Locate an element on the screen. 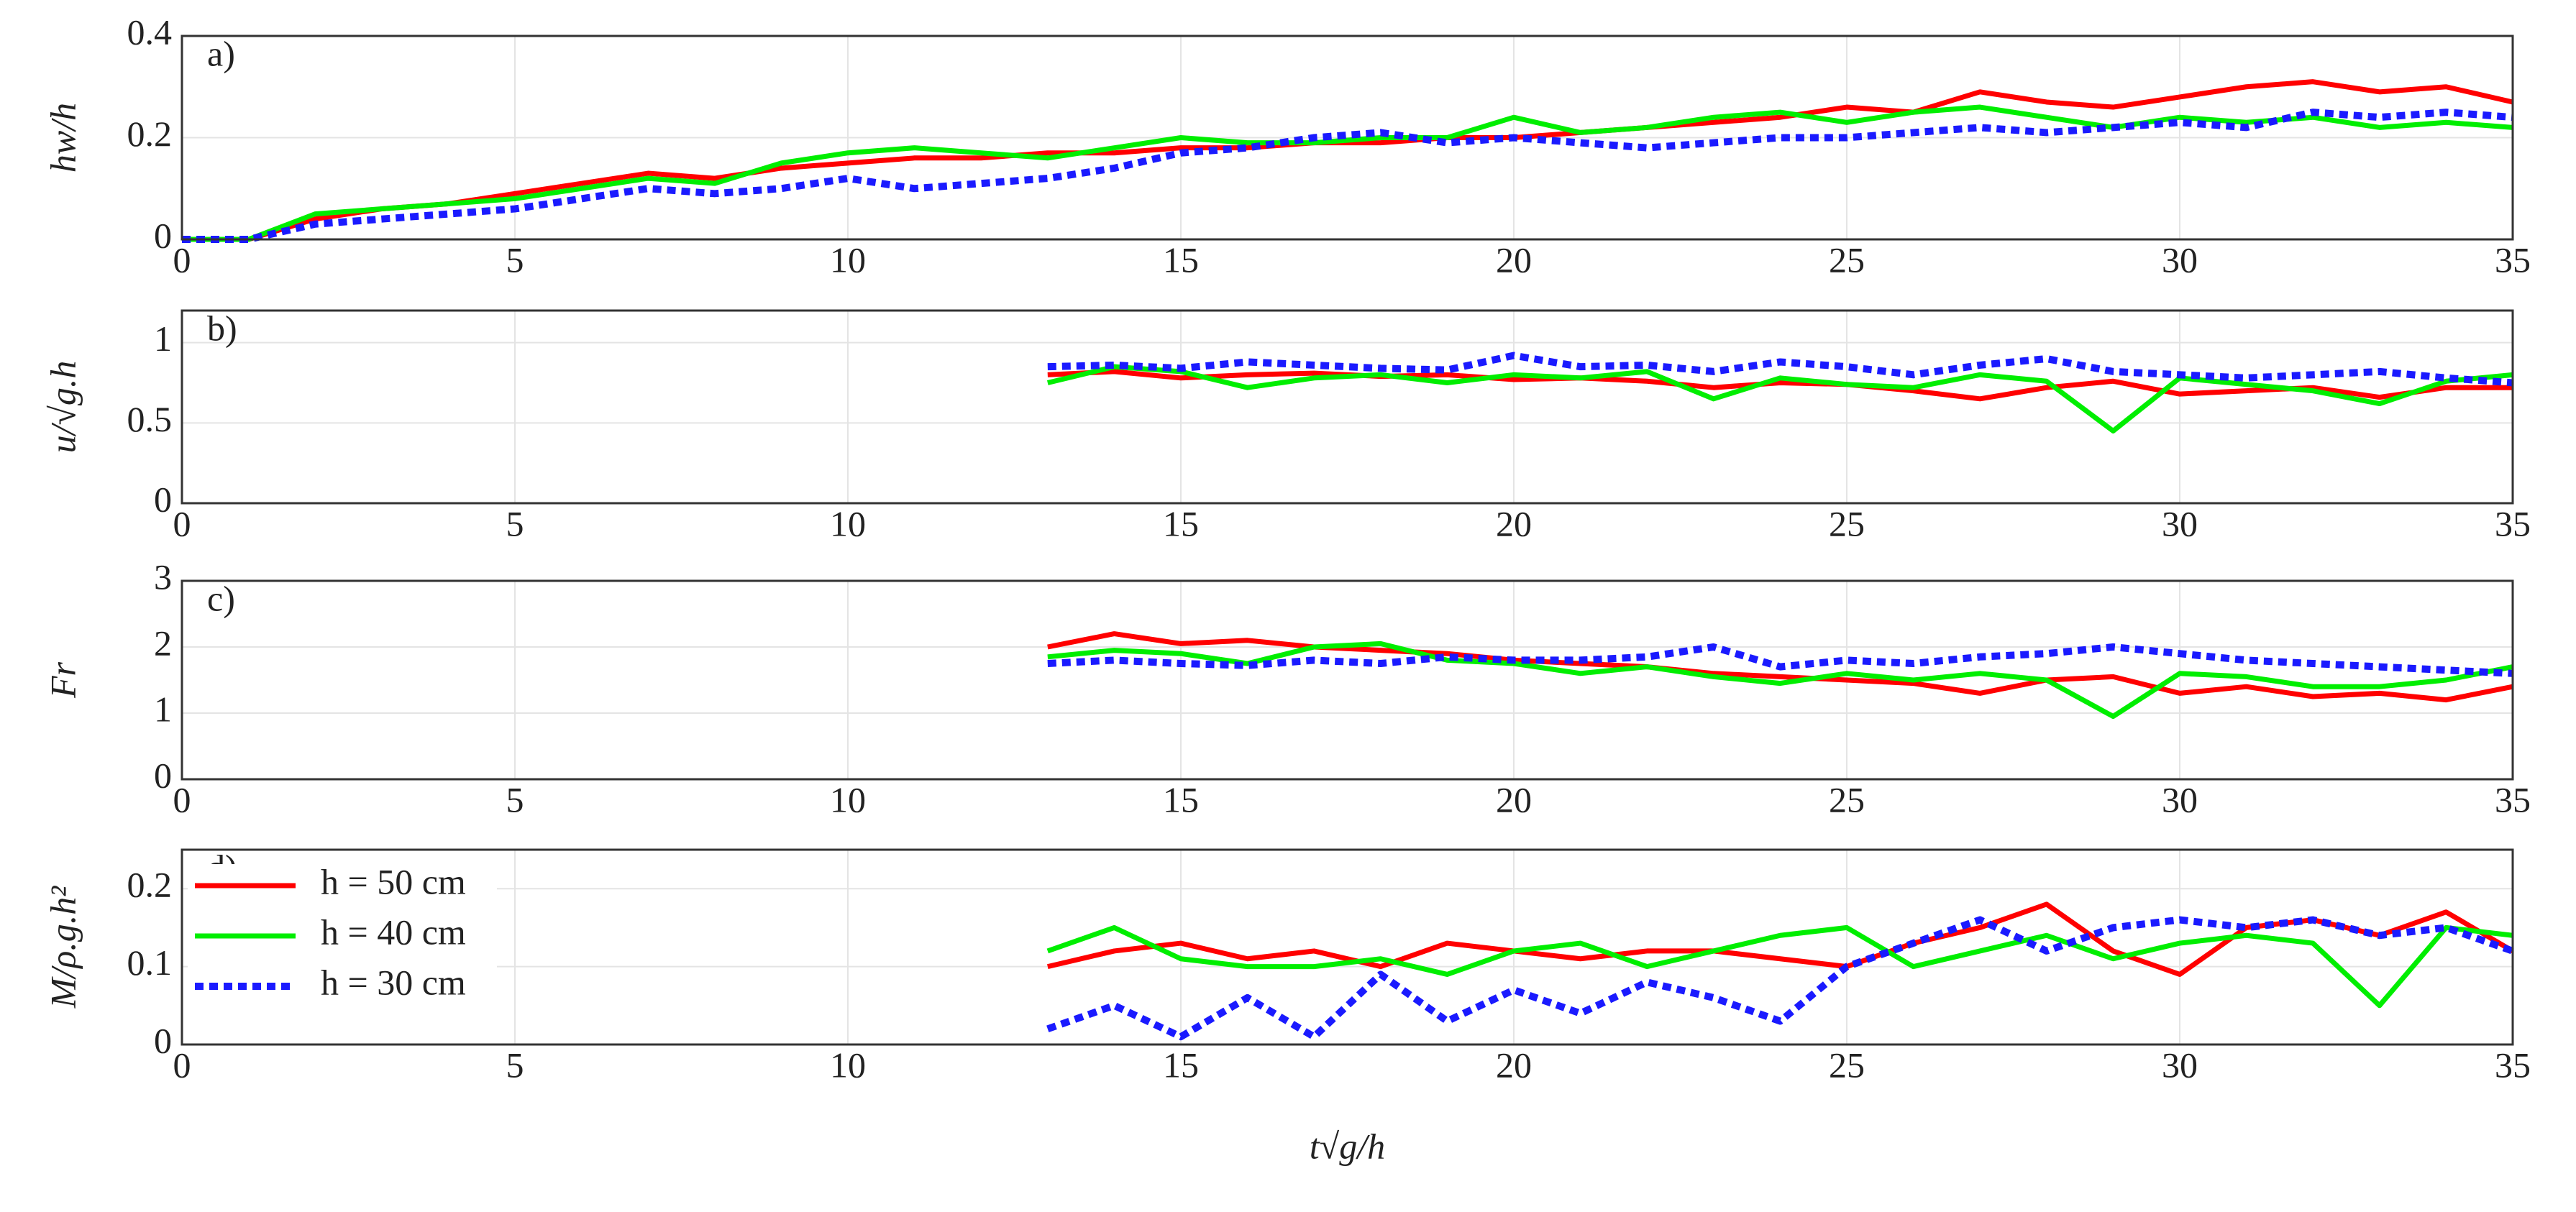  y-tick-label: 3 is located at coordinates (163, 576).